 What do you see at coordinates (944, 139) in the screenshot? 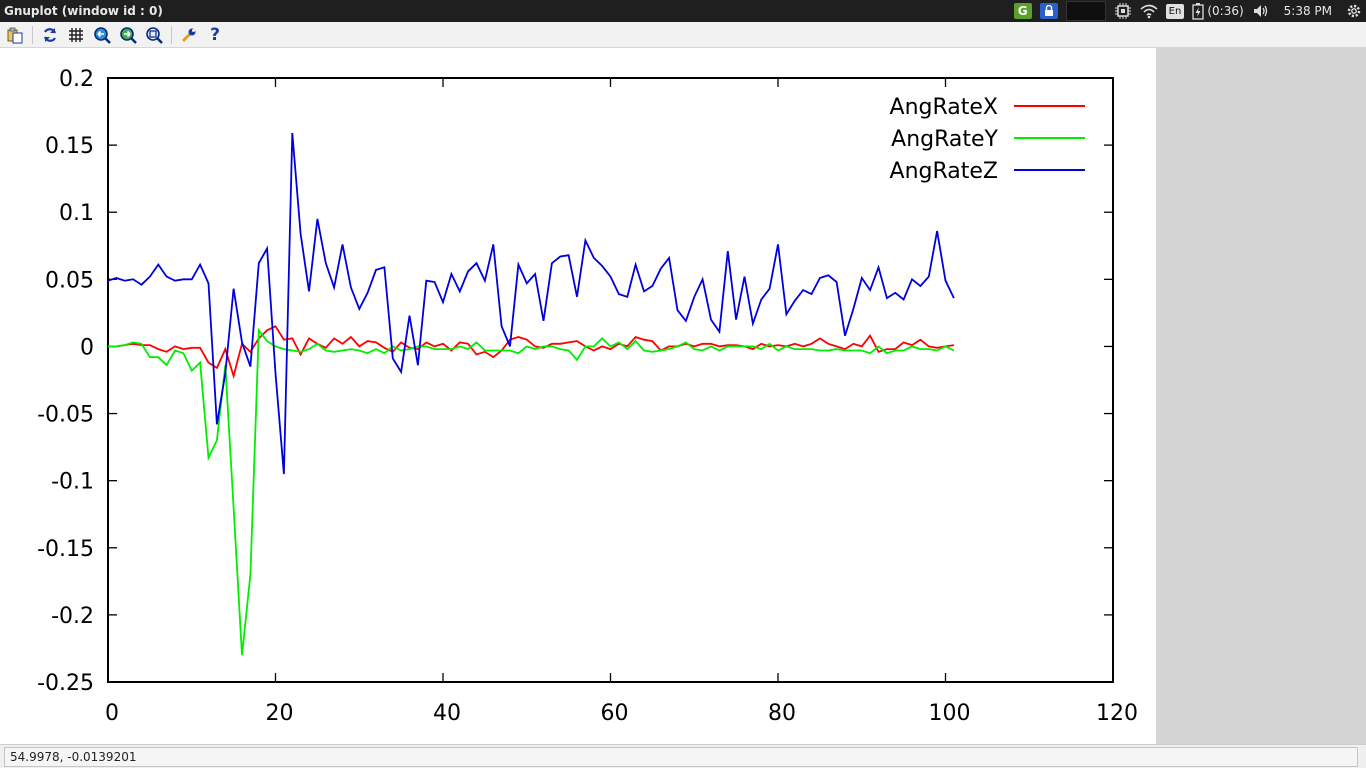
I see `legend-label-angratey: AngRateY` at bounding box center [944, 139].